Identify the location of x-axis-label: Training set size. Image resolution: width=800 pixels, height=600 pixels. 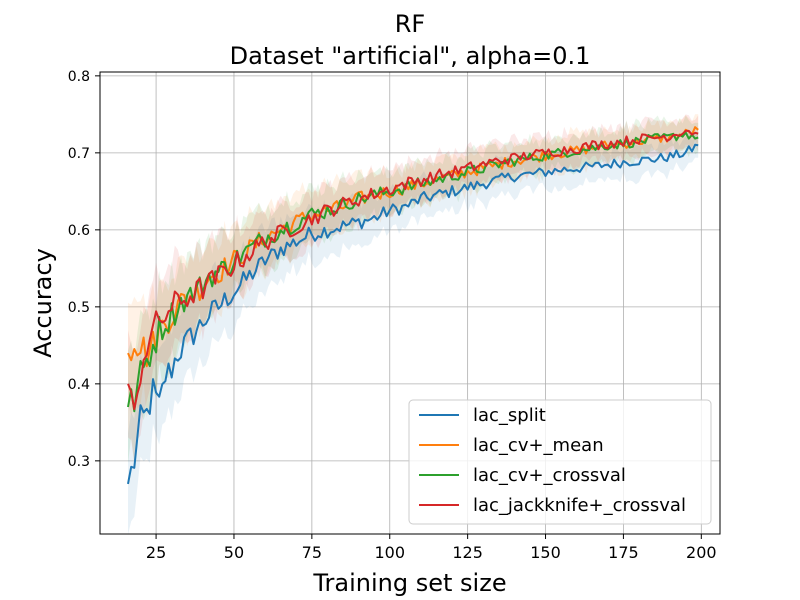
(409, 583).